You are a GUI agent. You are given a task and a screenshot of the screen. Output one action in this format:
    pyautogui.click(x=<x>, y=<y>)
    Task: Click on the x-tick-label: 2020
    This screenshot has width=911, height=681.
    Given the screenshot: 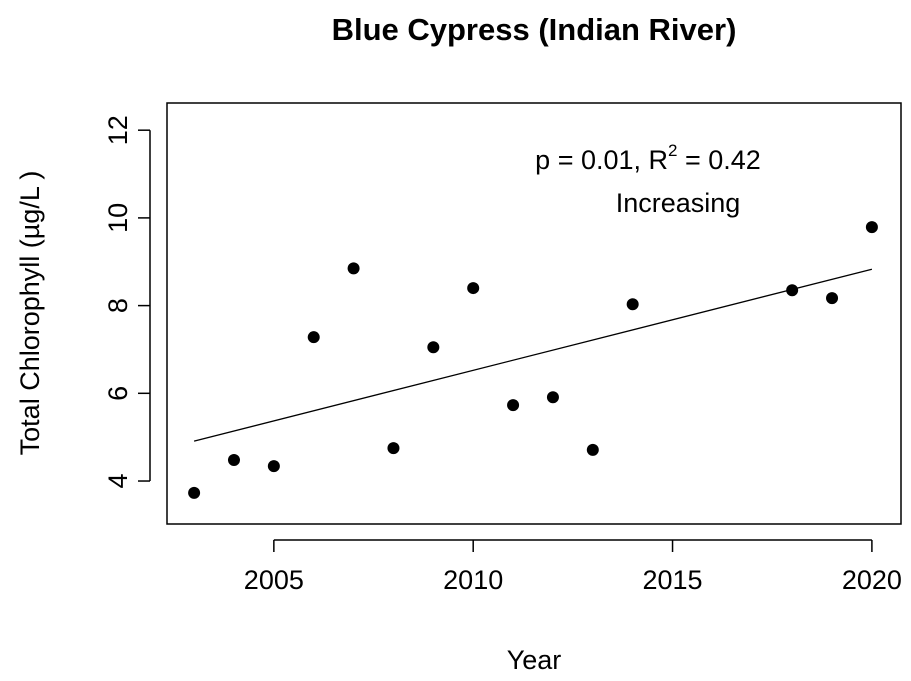 What is the action you would take?
    pyautogui.click(x=872, y=580)
    